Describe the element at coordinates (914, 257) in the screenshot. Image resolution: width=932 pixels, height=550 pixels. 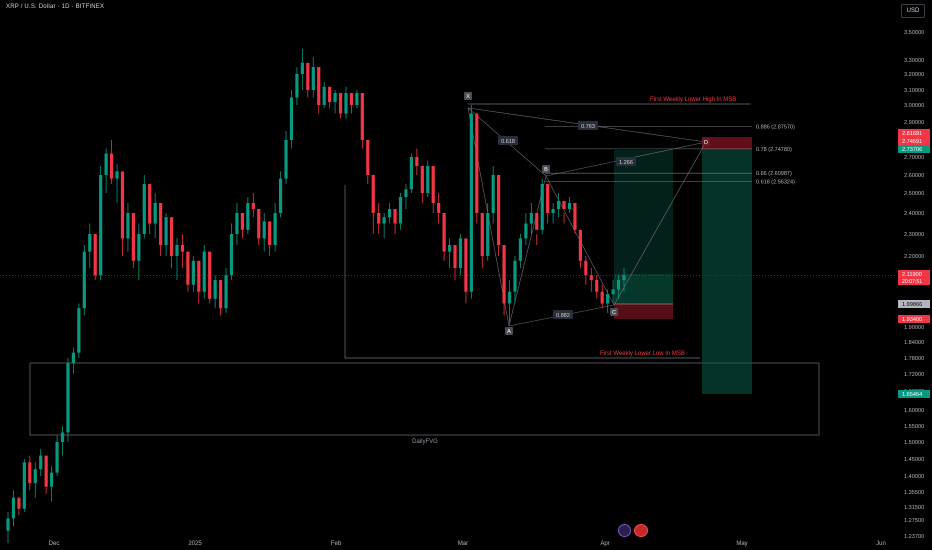
I see `y-tick-label: 2.20000` at that location.